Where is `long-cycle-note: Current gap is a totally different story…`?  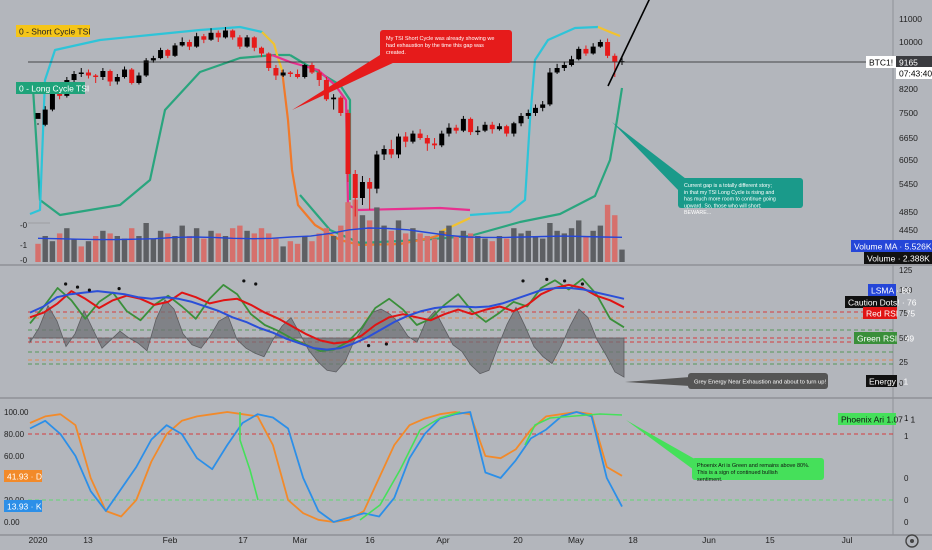
long-cycle-note: Current gap is a totally different story… is located at coordinates (728, 186).